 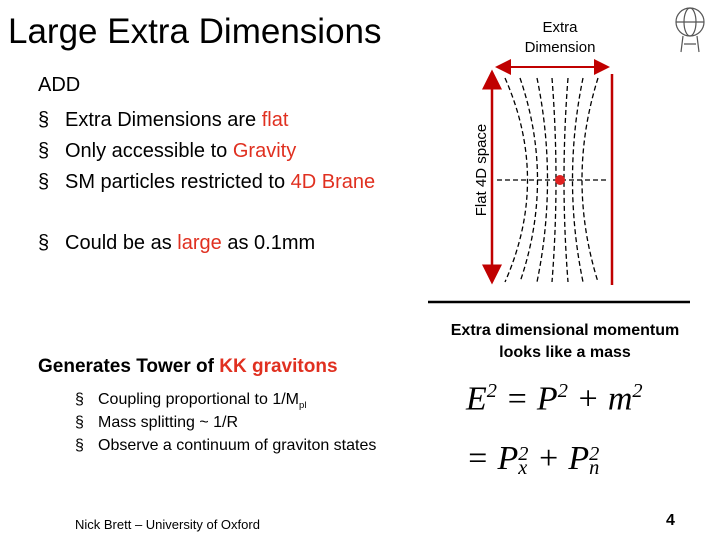 I want to click on side-label: Flat 4D space, so click(x=481, y=170).